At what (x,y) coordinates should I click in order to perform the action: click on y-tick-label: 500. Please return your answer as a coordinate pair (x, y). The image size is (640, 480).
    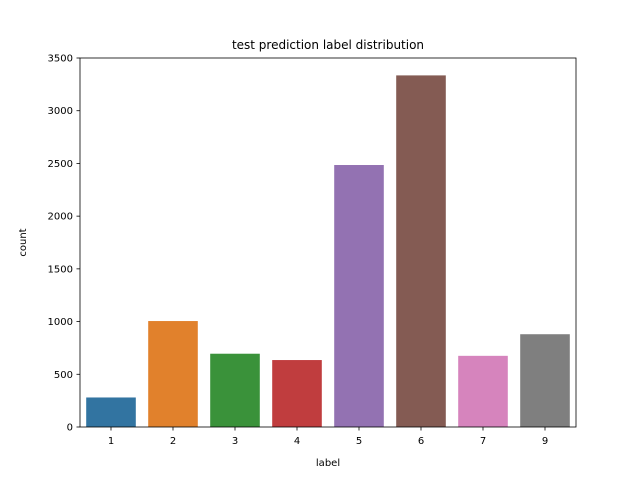
    Looking at the image, I should click on (63, 375).